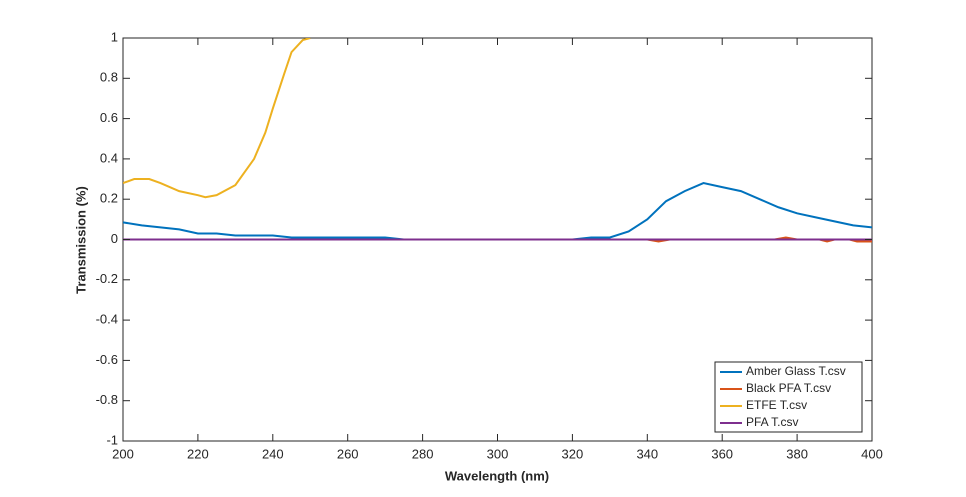  What do you see at coordinates (788, 397) in the screenshot?
I see `legend-box` at bounding box center [788, 397].